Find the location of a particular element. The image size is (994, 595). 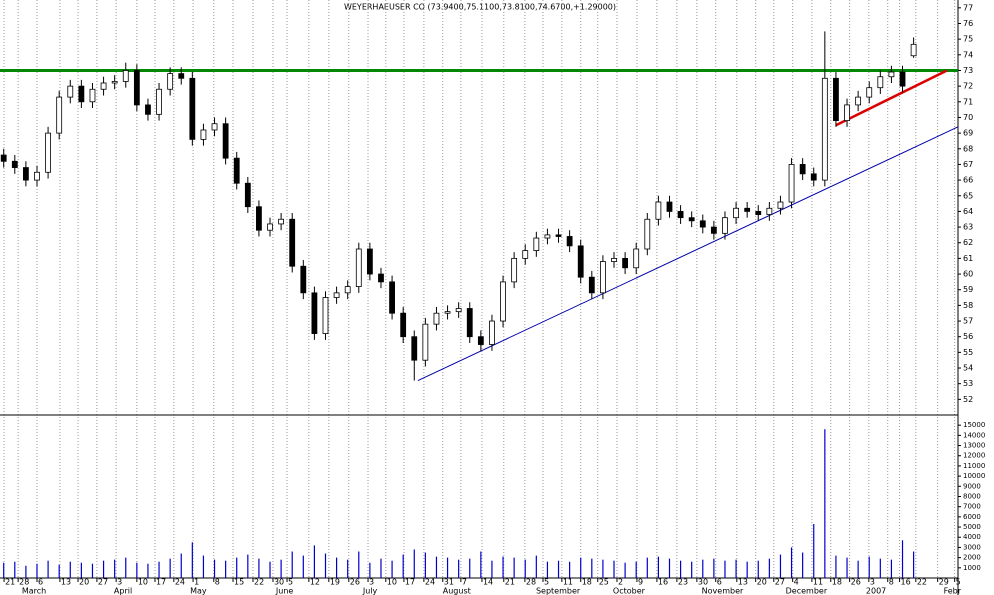

volume-tick-label: 10000 is located at coordinates (974, 476).